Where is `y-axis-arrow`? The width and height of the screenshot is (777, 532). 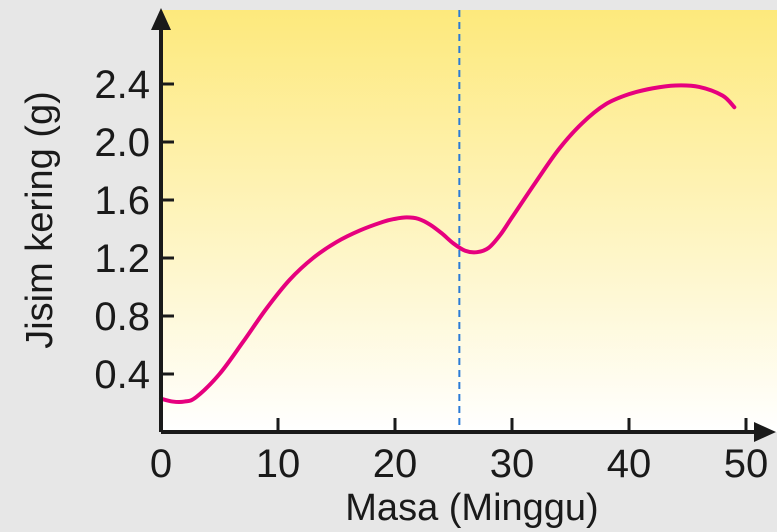 y-axis-arrow is located at coordinates (161, 19).